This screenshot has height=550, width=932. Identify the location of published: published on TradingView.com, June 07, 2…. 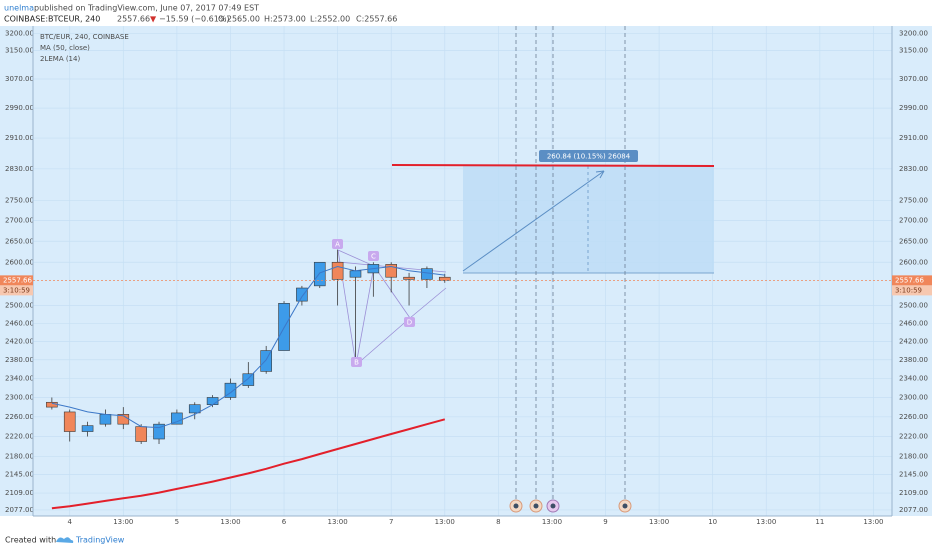
(146, 8).